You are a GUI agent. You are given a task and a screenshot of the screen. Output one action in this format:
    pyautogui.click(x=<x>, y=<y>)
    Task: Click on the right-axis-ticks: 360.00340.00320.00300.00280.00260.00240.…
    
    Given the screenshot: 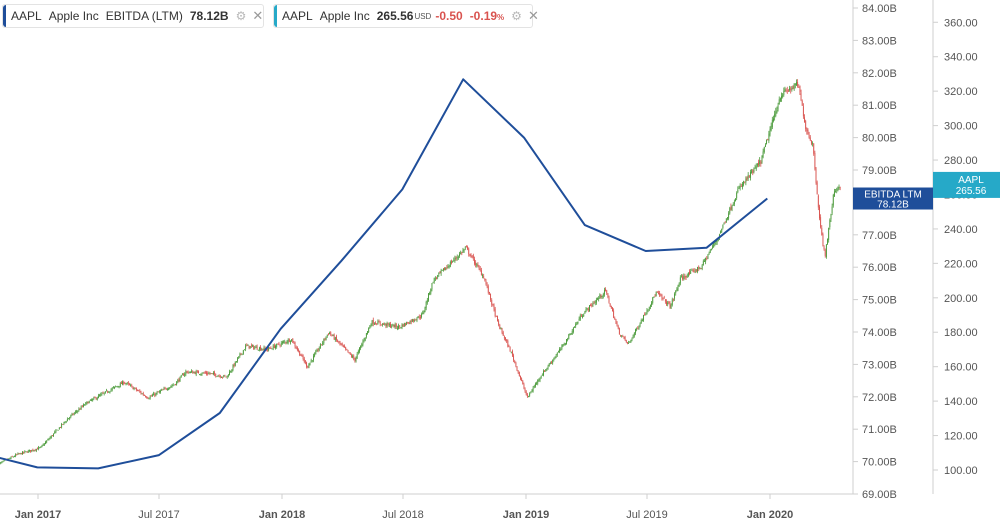 What is the action you would take?
    pyautogui.click(x=955, y=247)
    